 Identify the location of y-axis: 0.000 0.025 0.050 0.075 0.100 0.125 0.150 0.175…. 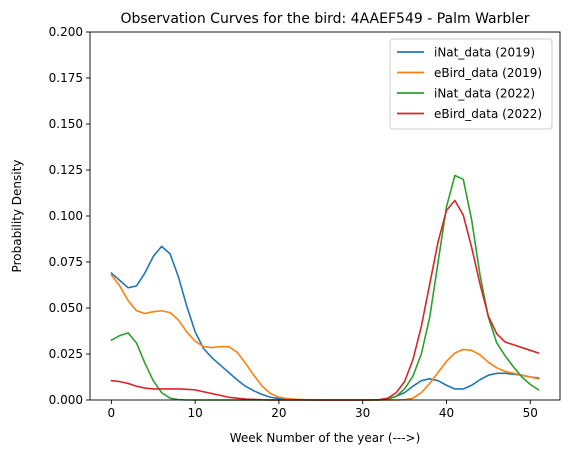
(69, 216).